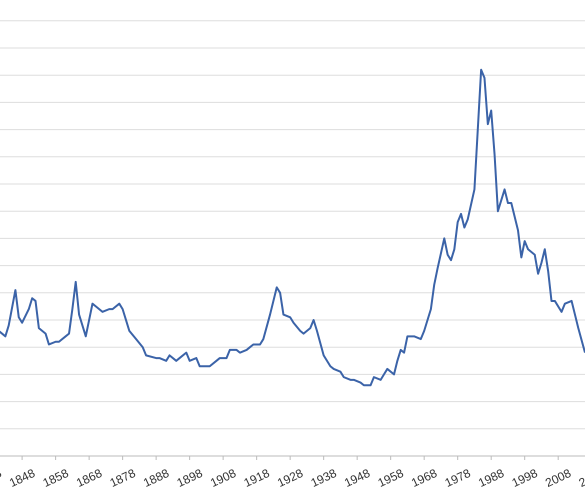 The image size is (585, 496). What do you see at coordinates (223, 478) in the screenshot?
I see `x-tick-label: 1908` at bounding box center [223, 478].